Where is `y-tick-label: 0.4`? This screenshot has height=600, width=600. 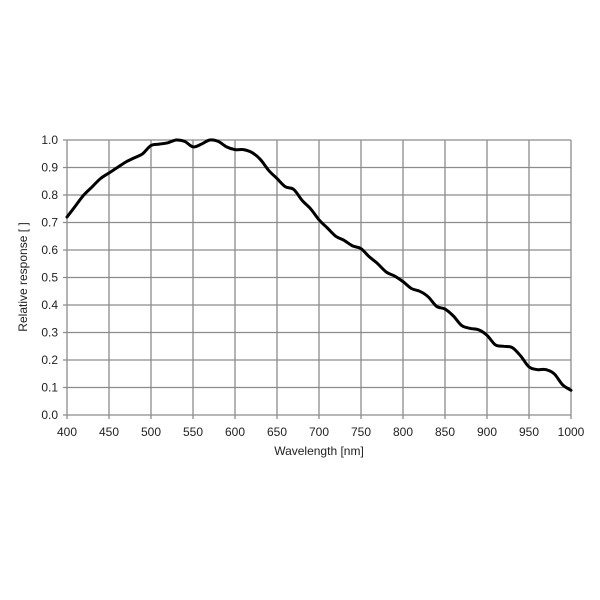 y-tick-label: 0.4 is located at coordinates (49, 305).